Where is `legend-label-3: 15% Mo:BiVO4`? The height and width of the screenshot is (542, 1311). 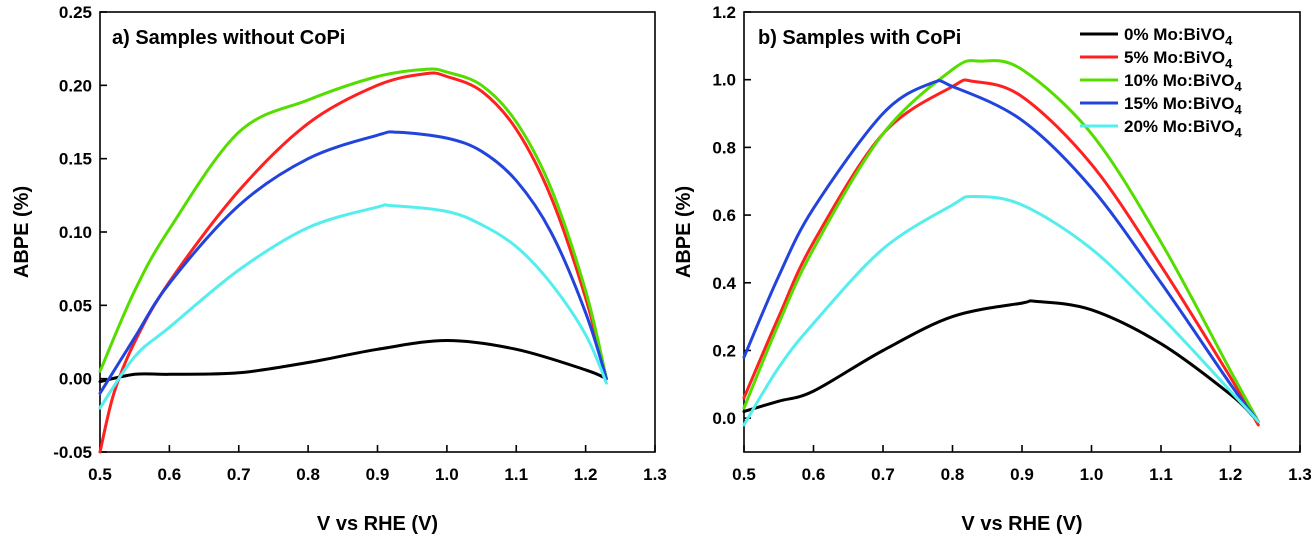 legend-label-3: 15% Mo:BiVO4 is located at coordinates (1183, 105).